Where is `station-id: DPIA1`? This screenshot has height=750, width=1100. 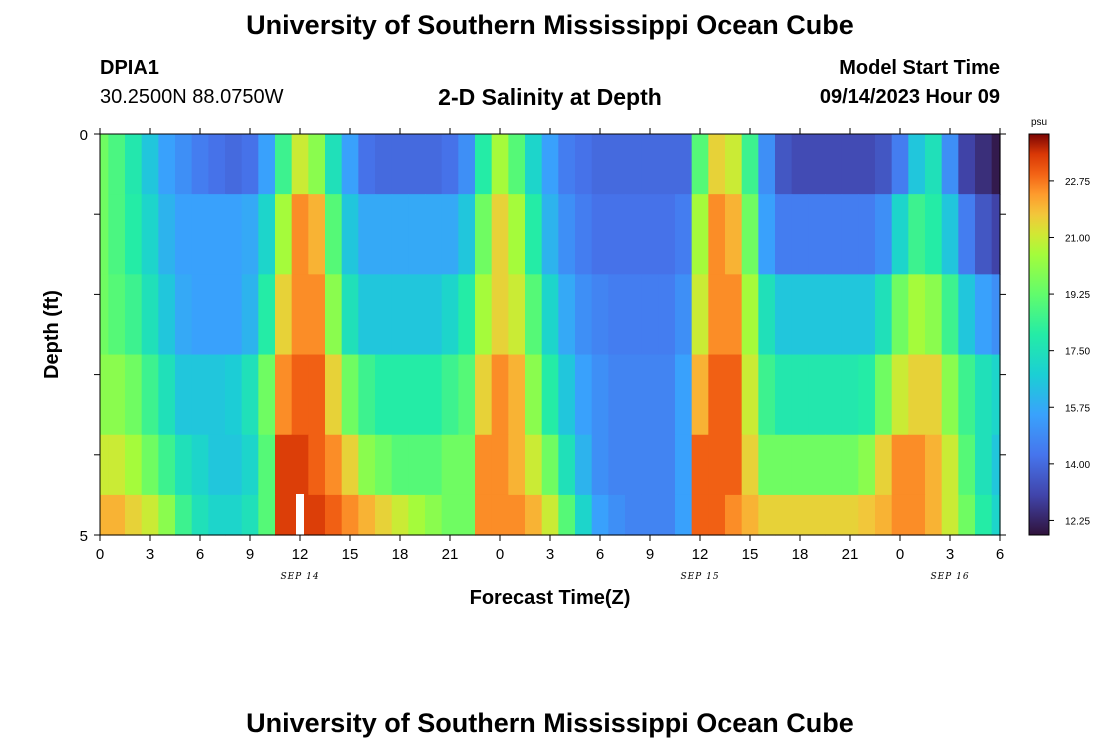 station-id: DPIA1 is located at coordinates (129, 68).